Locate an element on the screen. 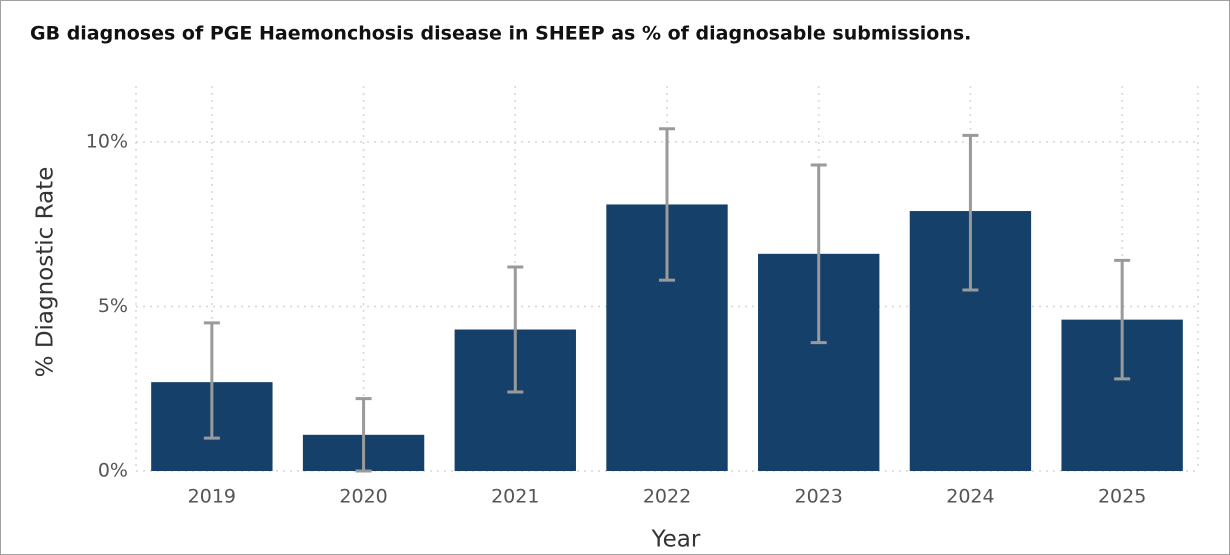  y-tick-label: 5% is located at coordinates (113, 306).